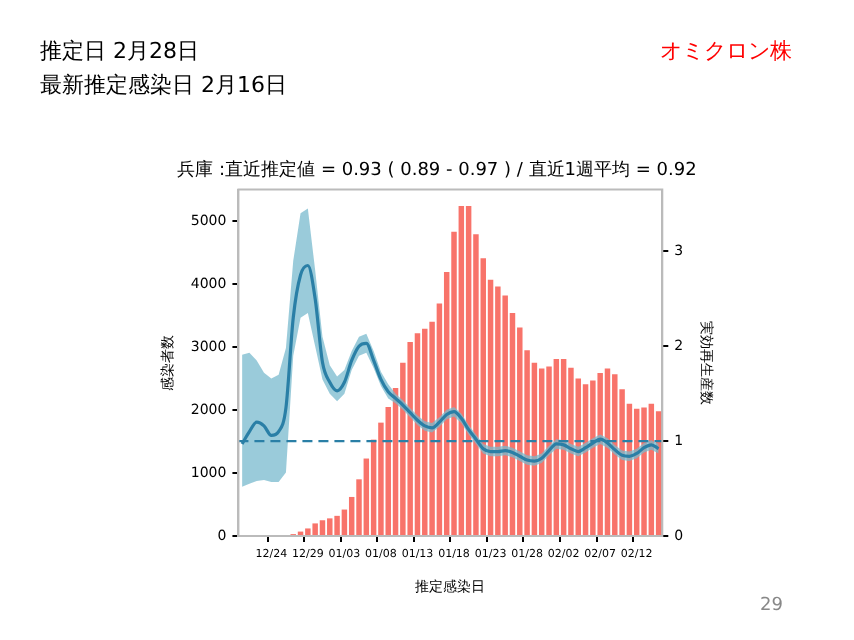  What do you see at coordinates (163, 85) in the screenshot?
I see `text: 最新推定感染日 2月16日` at bounding box center [163, 85].